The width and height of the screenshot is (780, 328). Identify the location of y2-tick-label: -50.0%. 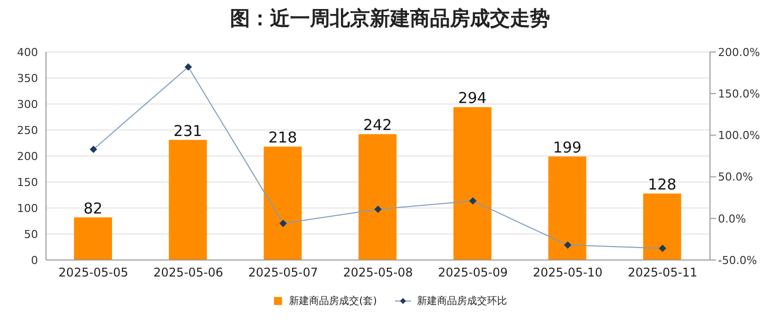
(737, 260).